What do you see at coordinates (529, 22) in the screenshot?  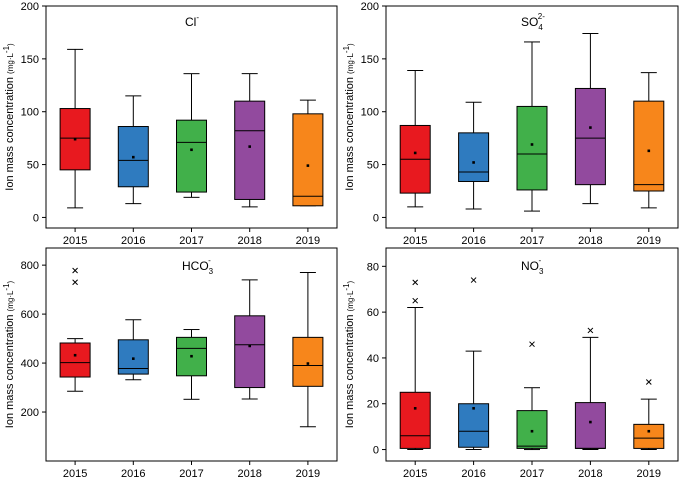 I see `ion-name: SO` at bounding box center [529, 22].